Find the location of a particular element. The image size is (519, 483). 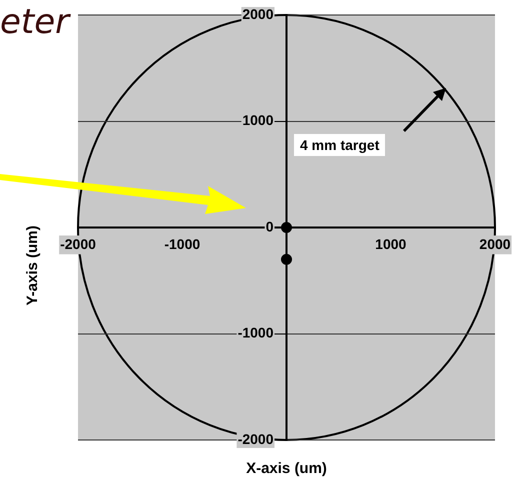

x-tick-label: -1000 is located at coordinates (182, 244).